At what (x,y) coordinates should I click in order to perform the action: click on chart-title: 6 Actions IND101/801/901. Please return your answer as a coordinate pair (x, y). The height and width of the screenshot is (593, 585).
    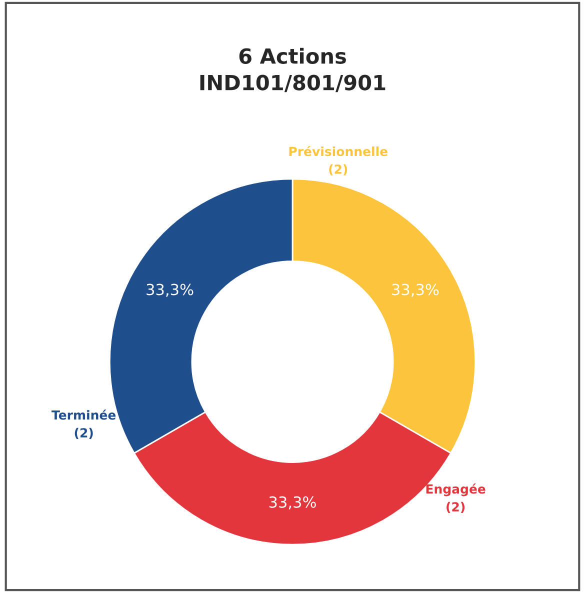
    Looking at the image, I should click on (293, 70).